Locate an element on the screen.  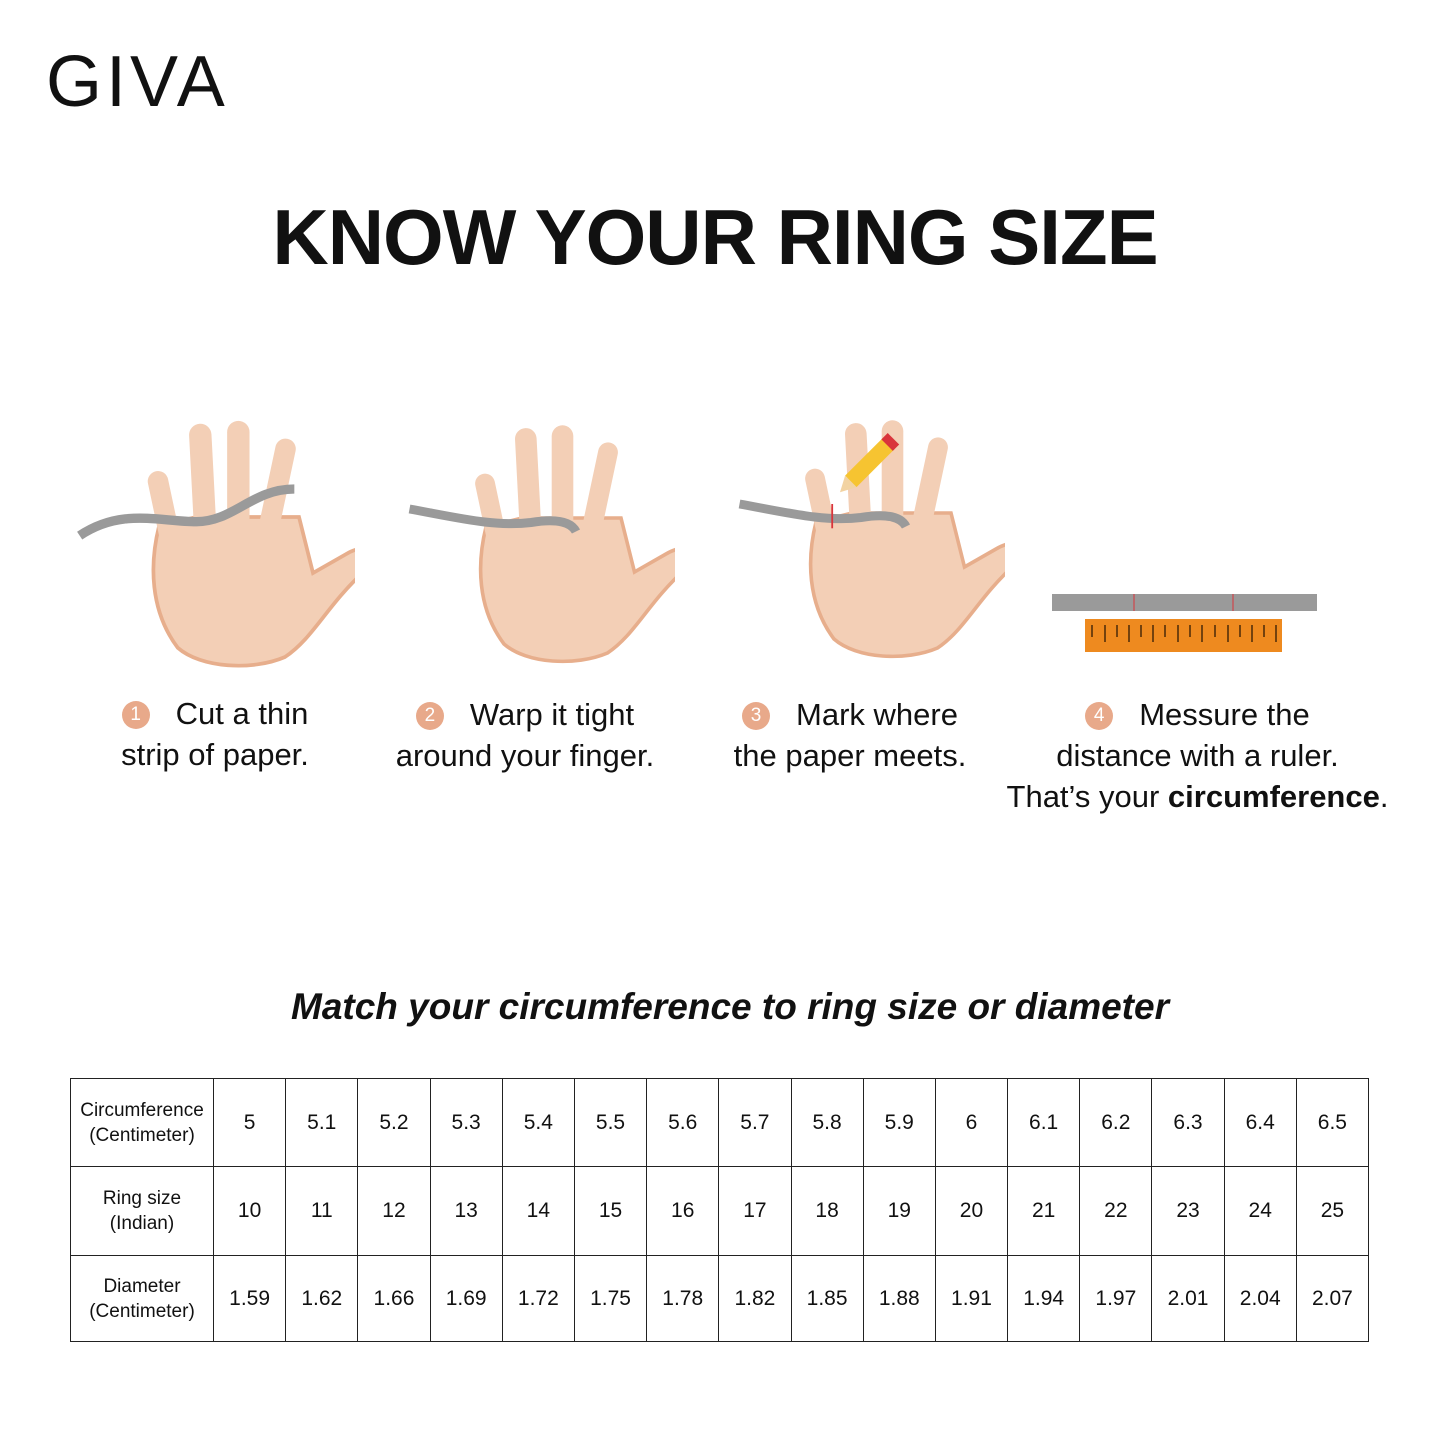
page-title: KNOW YOUR RING SIZE is located at coordinates (715, 237).